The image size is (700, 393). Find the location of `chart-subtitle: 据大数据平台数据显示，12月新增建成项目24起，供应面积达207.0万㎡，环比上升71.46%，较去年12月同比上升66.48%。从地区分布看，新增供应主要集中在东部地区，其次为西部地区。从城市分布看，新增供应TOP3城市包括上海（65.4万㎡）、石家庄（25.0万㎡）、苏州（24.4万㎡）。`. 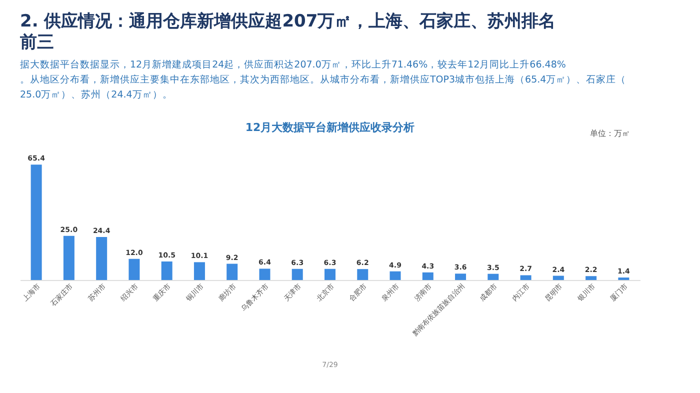

chart-subtitle: 据大数据平台数据显示，12月新增建成项目24起，供应面积达207.0万㎡，环比上升71.46%，较去年12月同比上升66.48%。从地区分布看，新增供应主要集中在东部地区，其次为西部地区。从城市分布看，新增供应TOP3城市包括上海（65.4万㎡）、石家庄（25.0万㎡）、苏州（24.4万㎡）。 is located at coordinates (323, 79).